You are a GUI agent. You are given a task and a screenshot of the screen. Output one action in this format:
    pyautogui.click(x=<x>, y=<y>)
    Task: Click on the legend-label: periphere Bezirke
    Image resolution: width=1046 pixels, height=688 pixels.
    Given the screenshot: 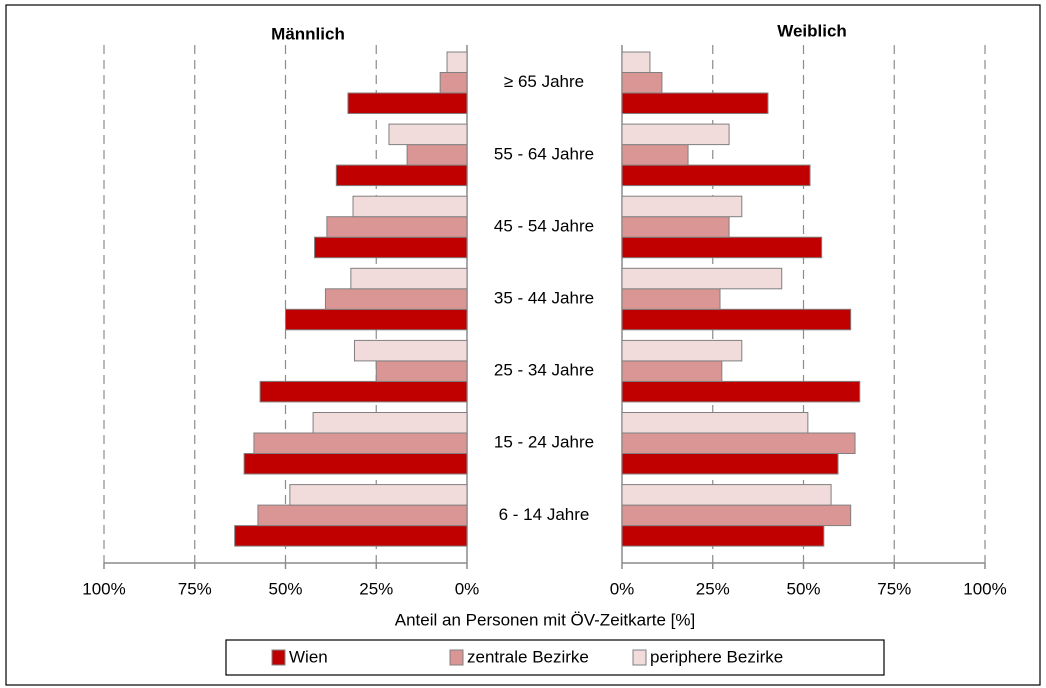 What is the action you would take?
    pyautogui.click(x=716, y=656)
    